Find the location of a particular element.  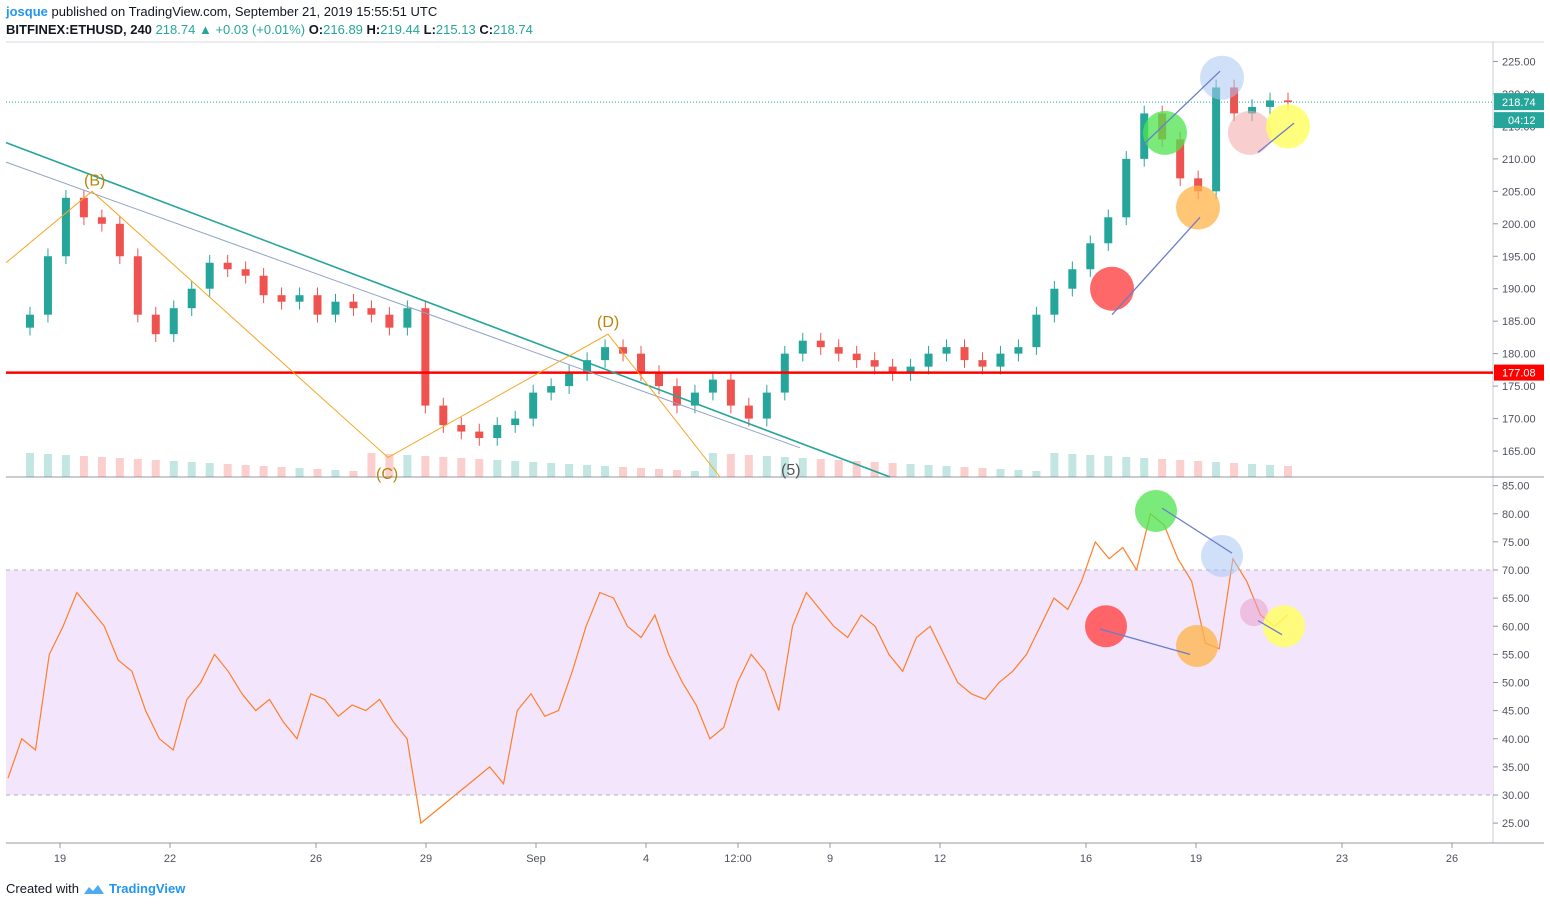

time-tick-label: 12:00 is located at coordinates (738, 859).